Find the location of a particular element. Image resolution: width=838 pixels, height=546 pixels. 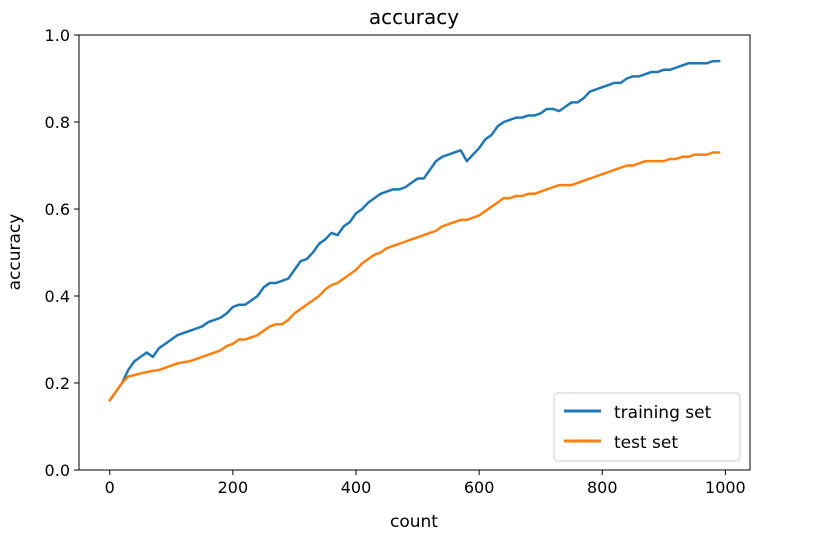

legend-label-test: test set is located at coordinates (646, 443).